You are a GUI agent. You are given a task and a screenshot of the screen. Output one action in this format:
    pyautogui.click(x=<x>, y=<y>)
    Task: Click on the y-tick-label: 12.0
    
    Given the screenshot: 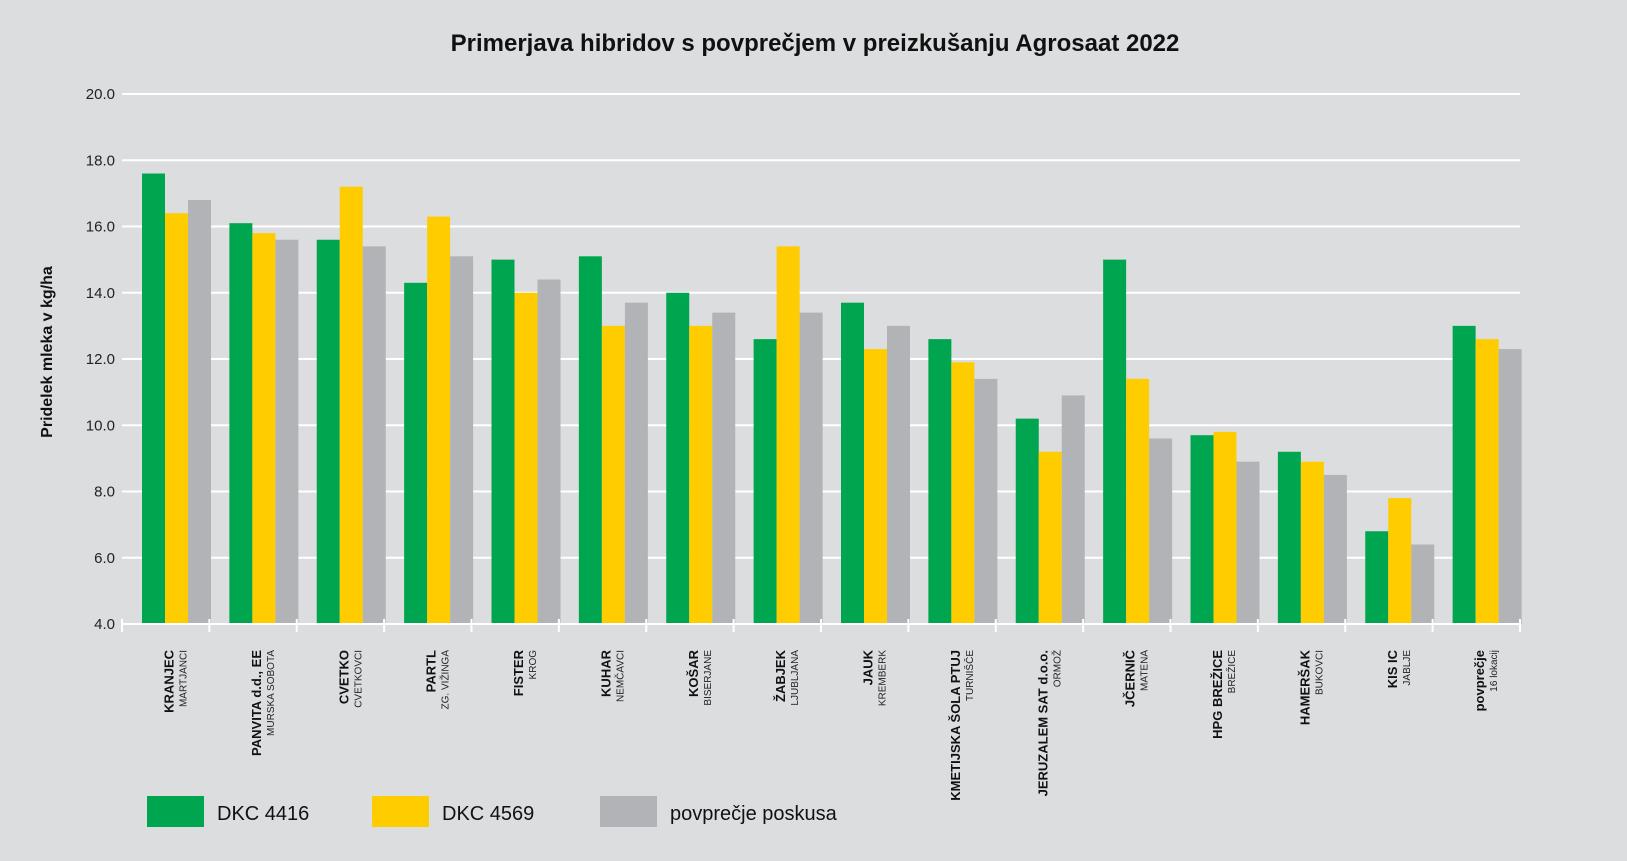 What is the action you would take?
    pyautogui.click(x=100, y=359)
    